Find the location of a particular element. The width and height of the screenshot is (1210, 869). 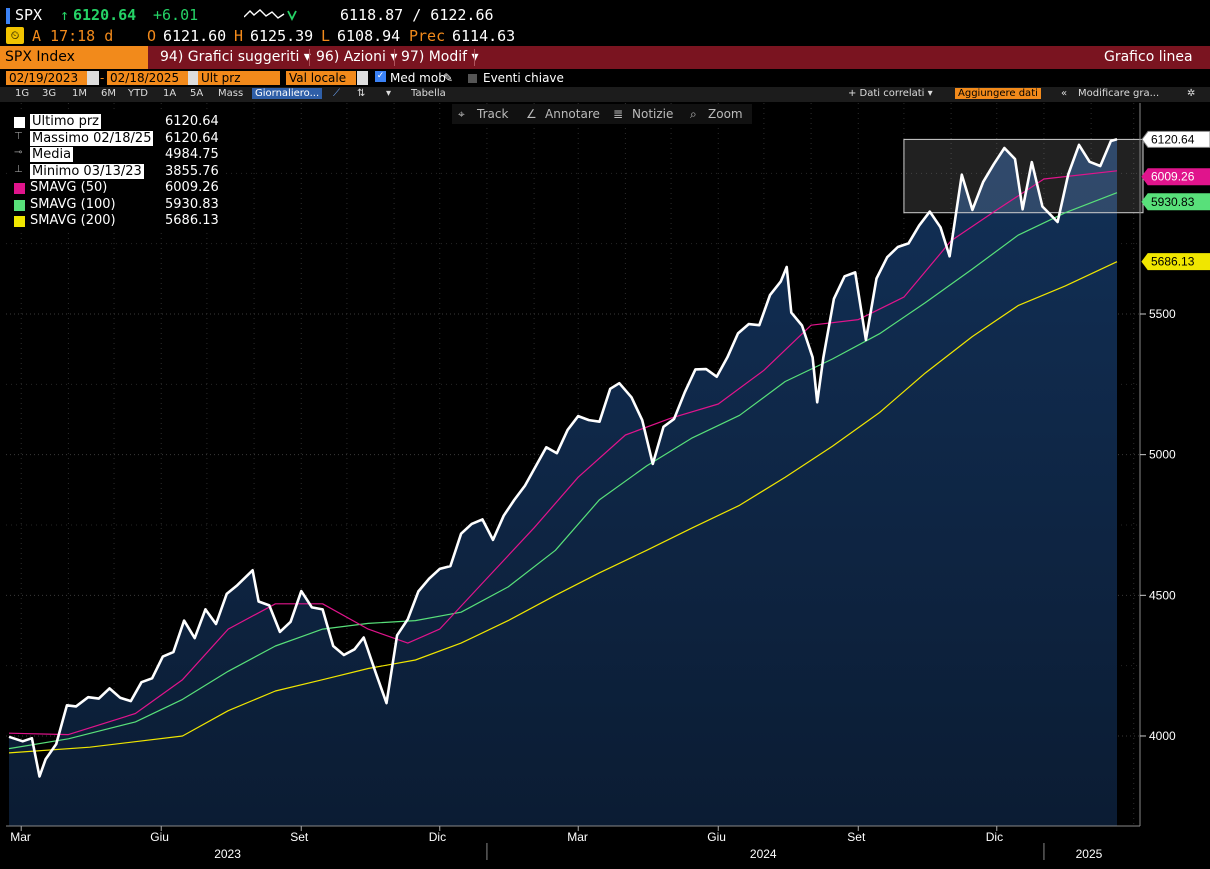

ticker-marker is located at coordinates (8, 16).